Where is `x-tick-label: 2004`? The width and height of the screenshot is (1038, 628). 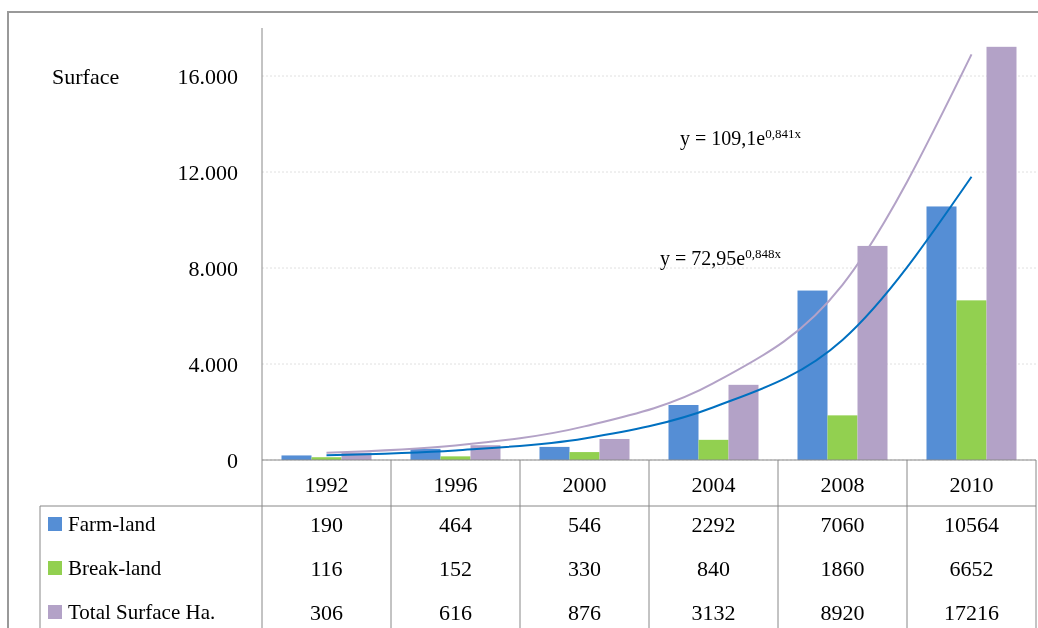
x-tick-label: 2004 is located at coordinates (713, 484).